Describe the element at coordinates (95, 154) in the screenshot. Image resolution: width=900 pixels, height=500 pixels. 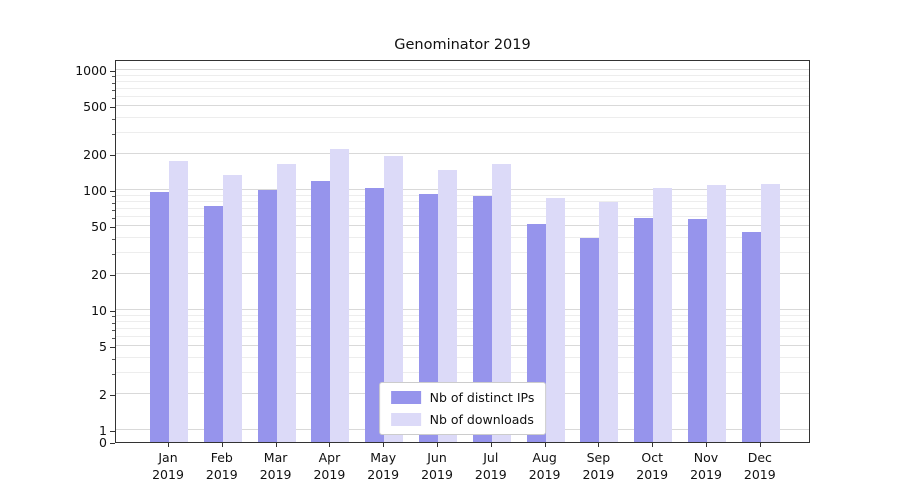
I see `y-tick-label: 200` at that location.